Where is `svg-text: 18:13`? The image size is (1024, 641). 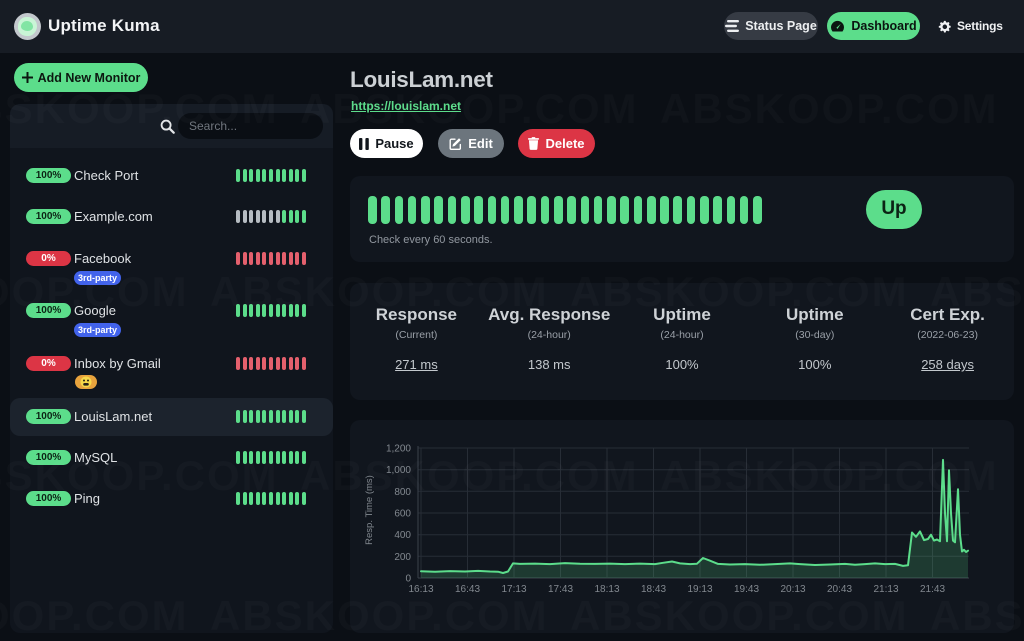
svg-text: 18:13 is located at coordinates (606, 589).